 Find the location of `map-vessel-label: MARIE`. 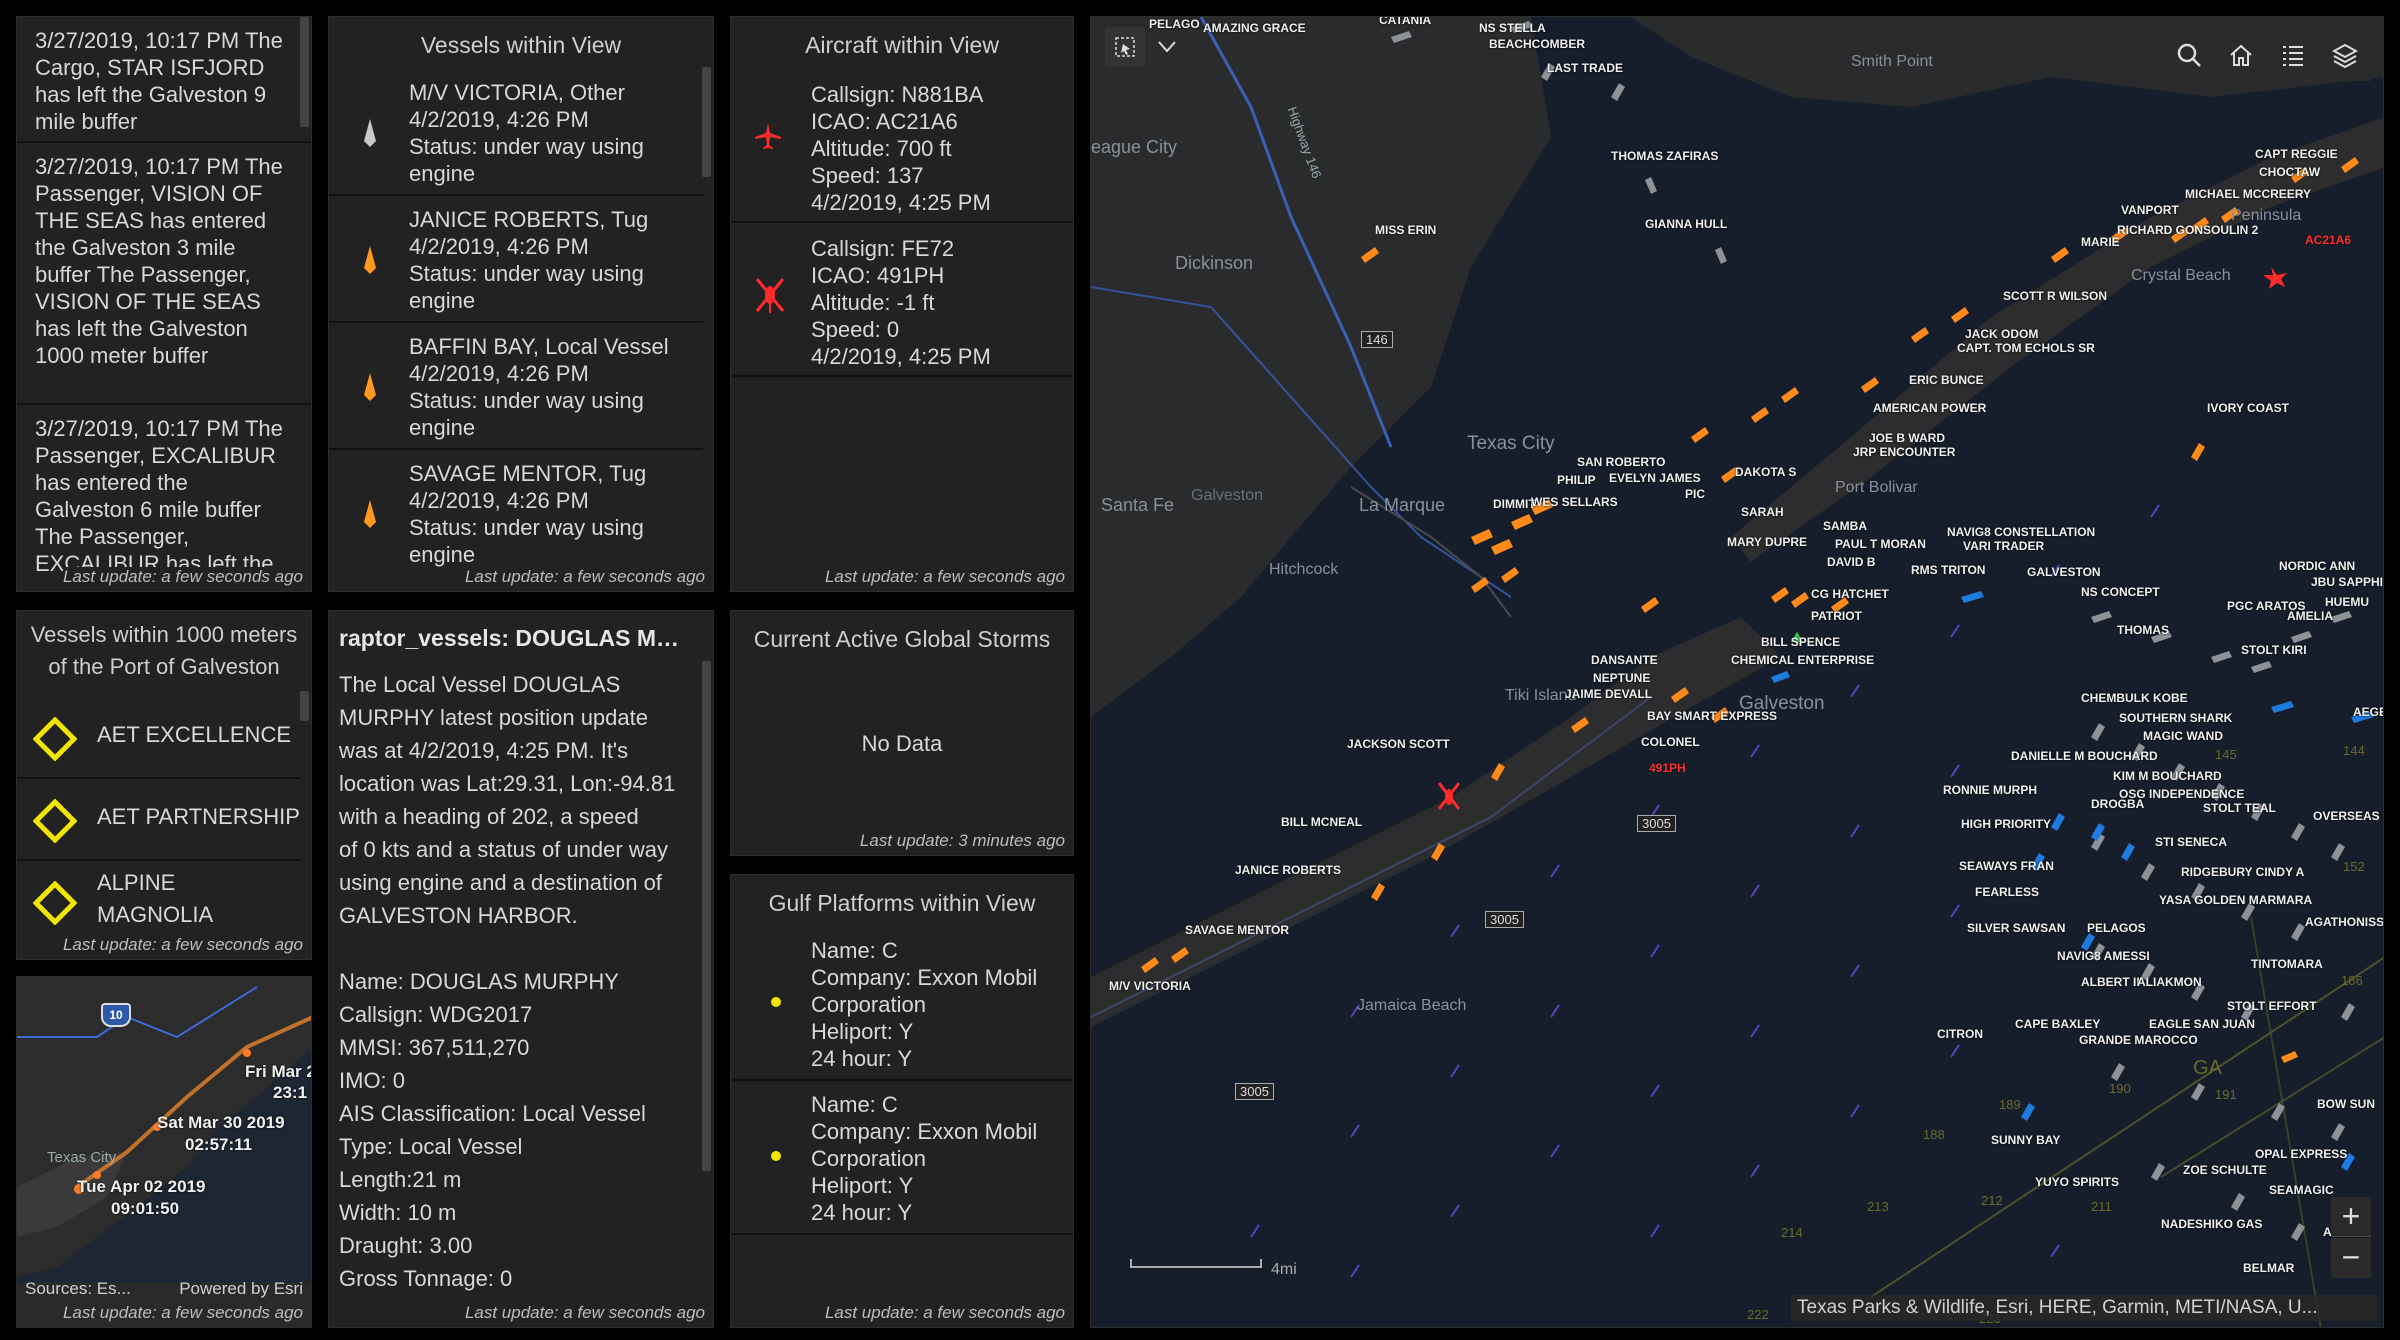

map-vessel-label: MARIE is located at coordinates (2100, 242).